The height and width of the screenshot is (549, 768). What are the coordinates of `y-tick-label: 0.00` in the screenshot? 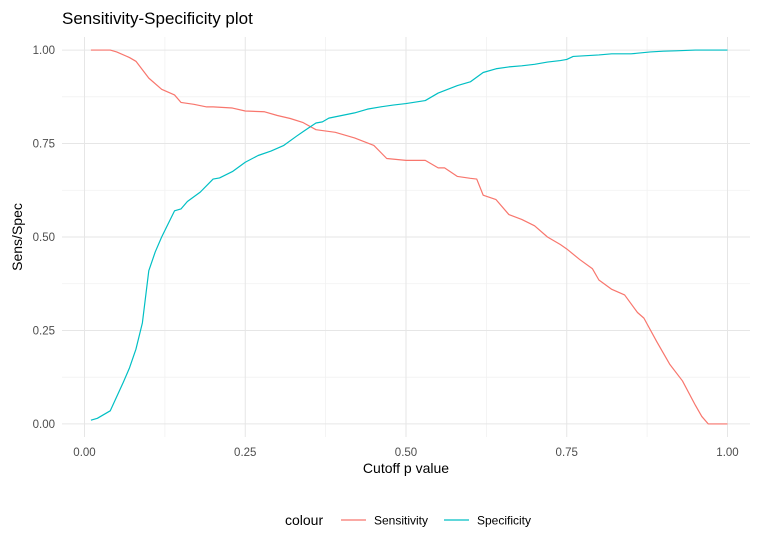 It's located at (44, 425).